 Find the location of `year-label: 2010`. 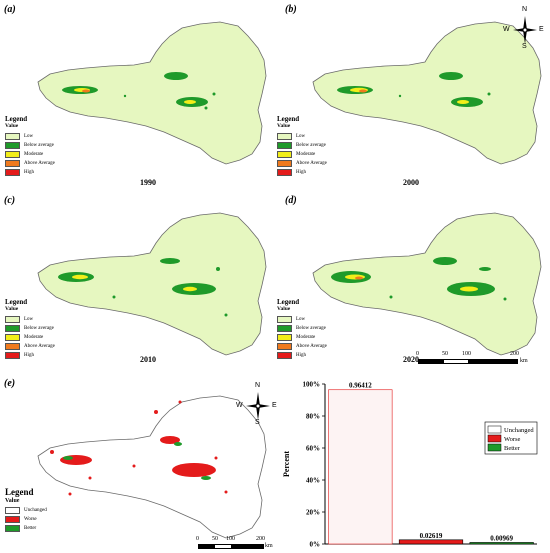

year-label: 2010 is located at coordinates (148, 359).